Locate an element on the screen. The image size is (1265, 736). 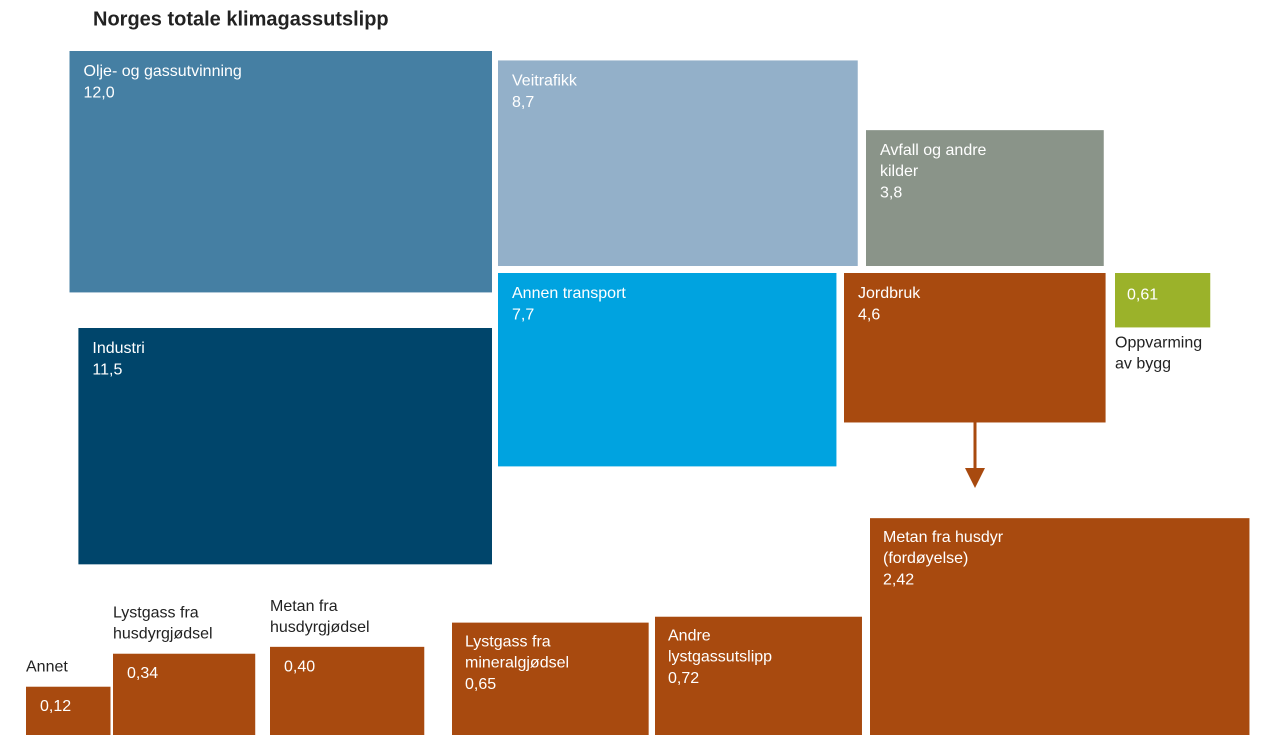
value-label: 0,12 is located at coordinates (55, 706).